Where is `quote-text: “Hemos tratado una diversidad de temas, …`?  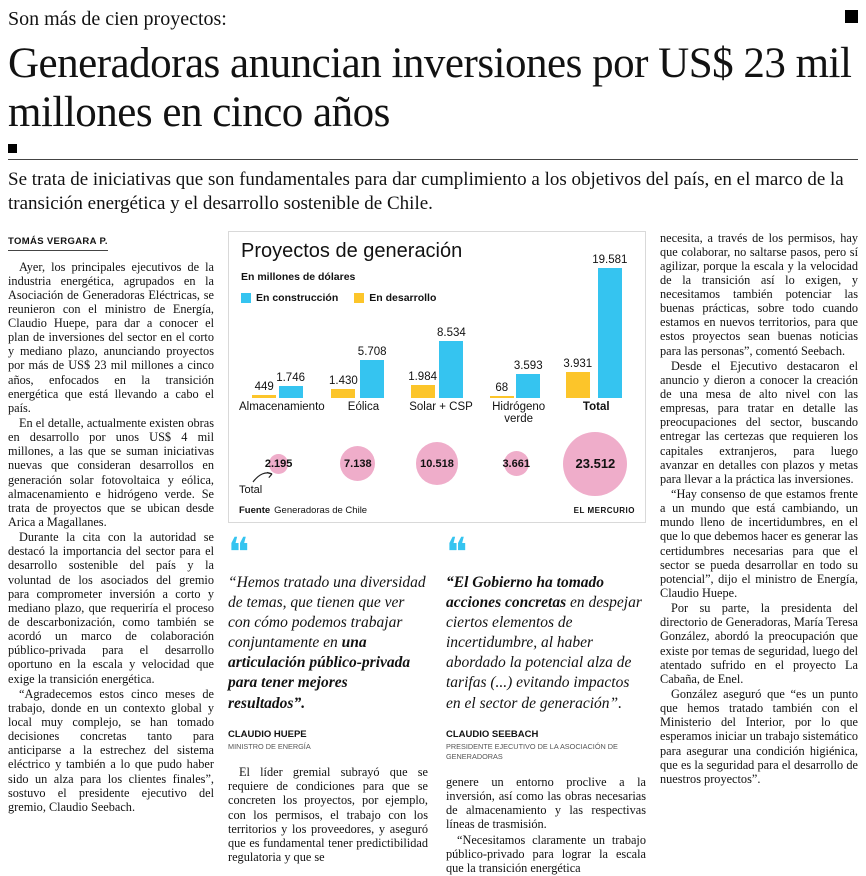
quote-text: “Hemos tratado una diversidad de temas, … is located at coordinates (328, 643).